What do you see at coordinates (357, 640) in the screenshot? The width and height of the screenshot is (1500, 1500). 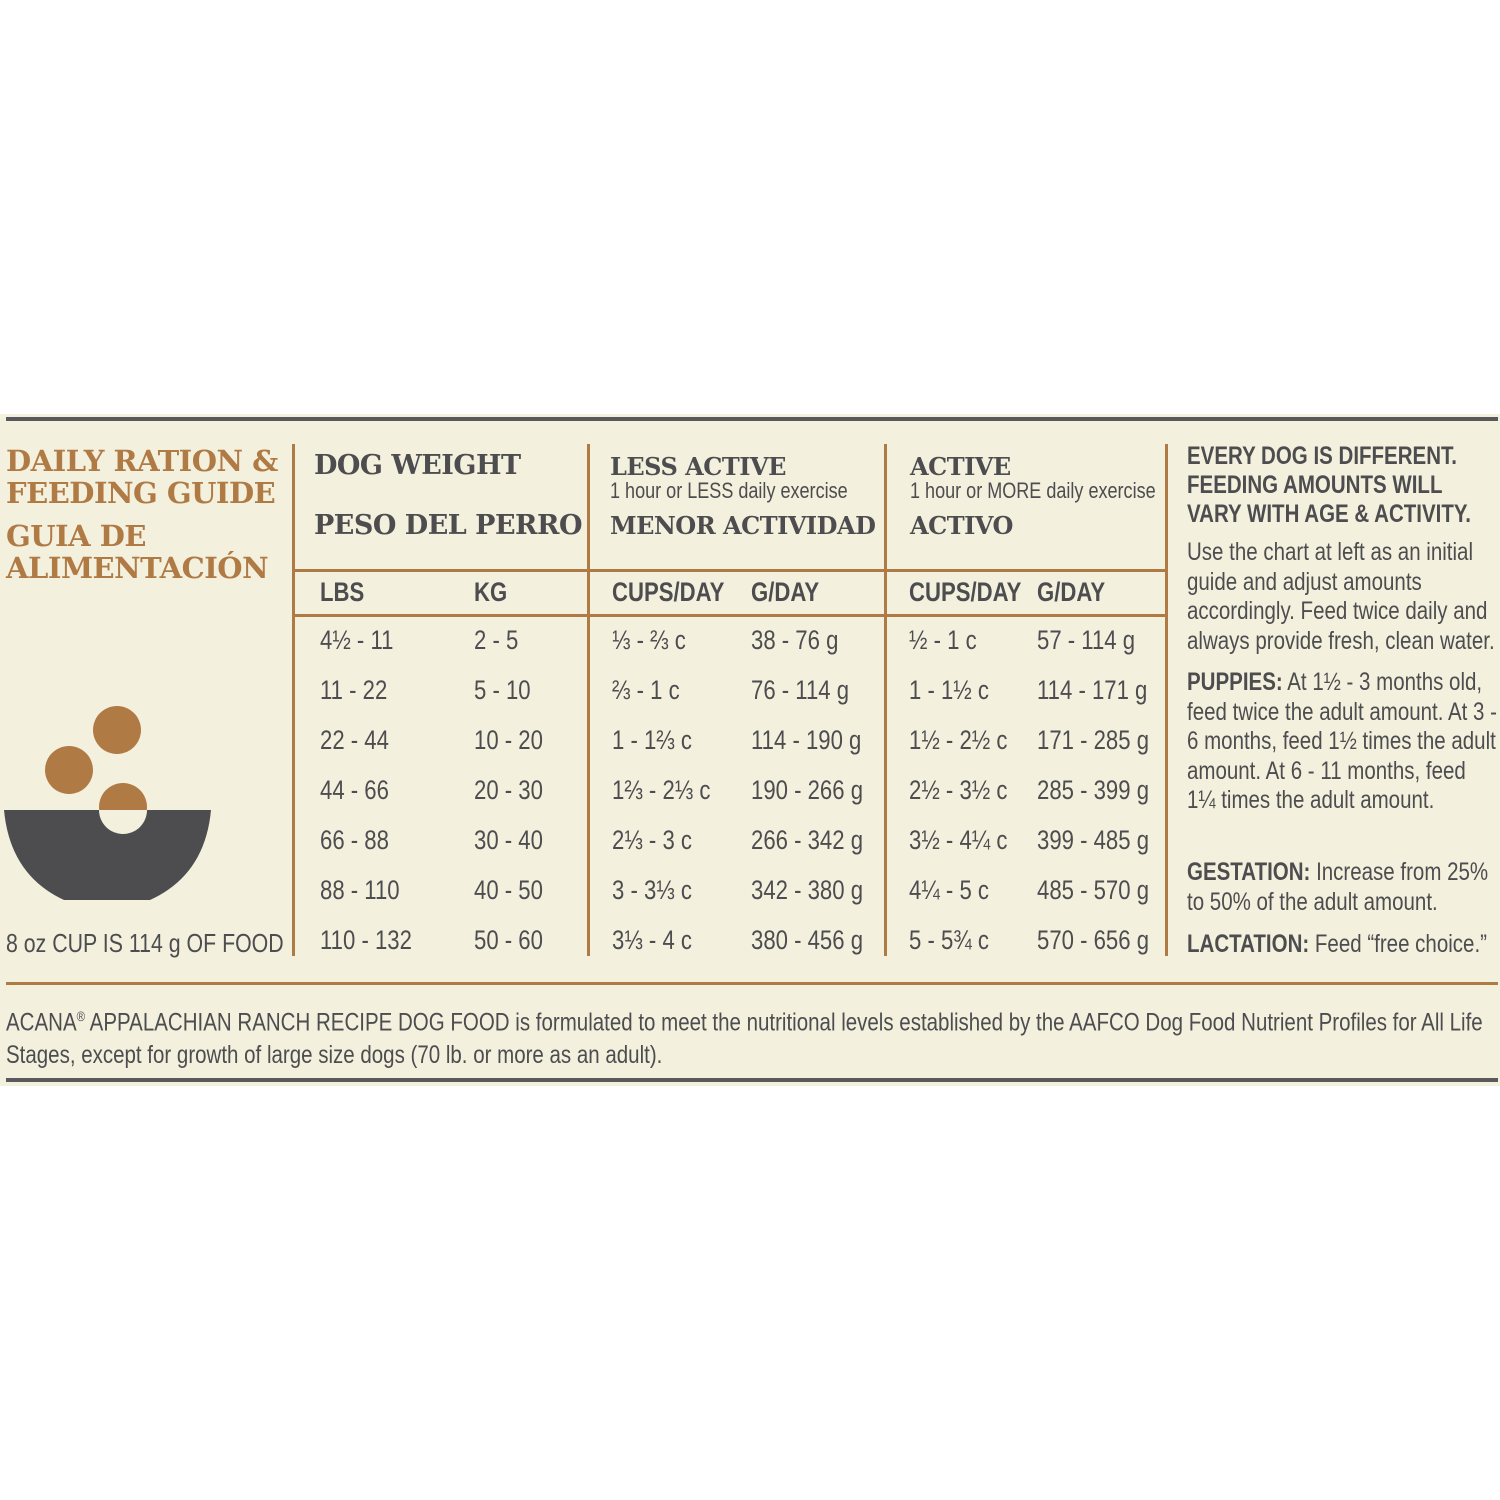 I see `table-cell: 4½ - 11` at bounding box center [357, 640].